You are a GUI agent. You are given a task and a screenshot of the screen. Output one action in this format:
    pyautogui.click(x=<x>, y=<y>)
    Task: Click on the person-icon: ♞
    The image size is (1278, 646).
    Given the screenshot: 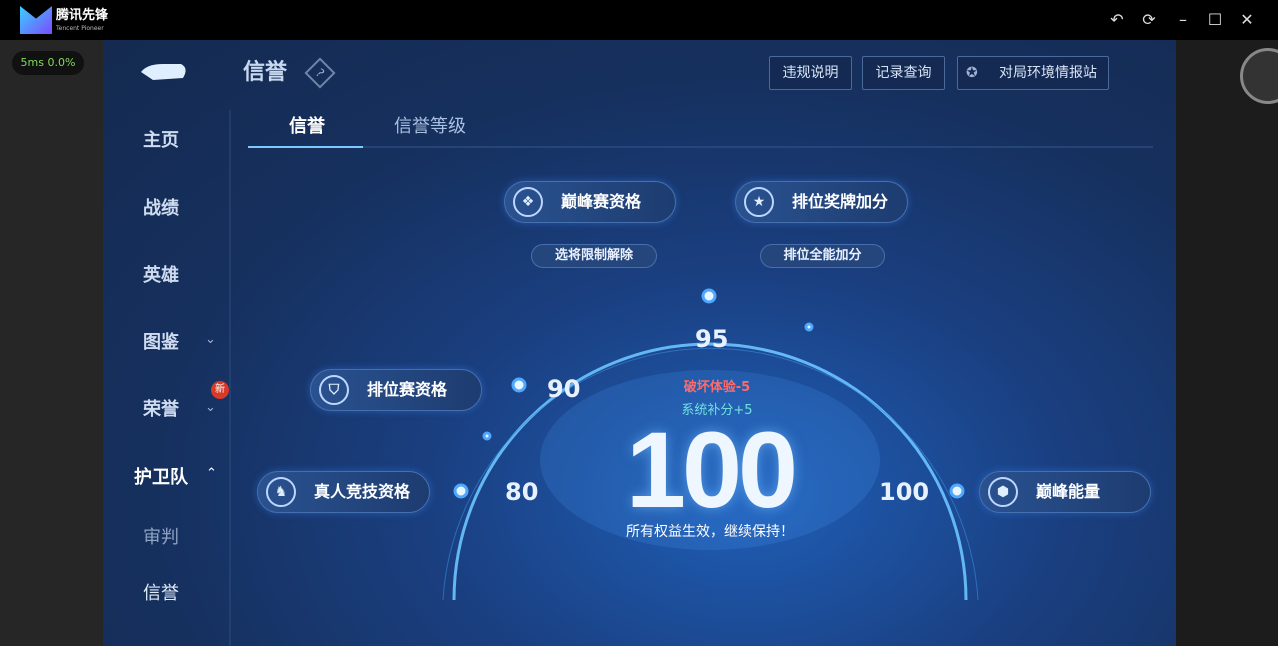 What is the action you would take?
    pyautogui.click(x=281, y=492)
    